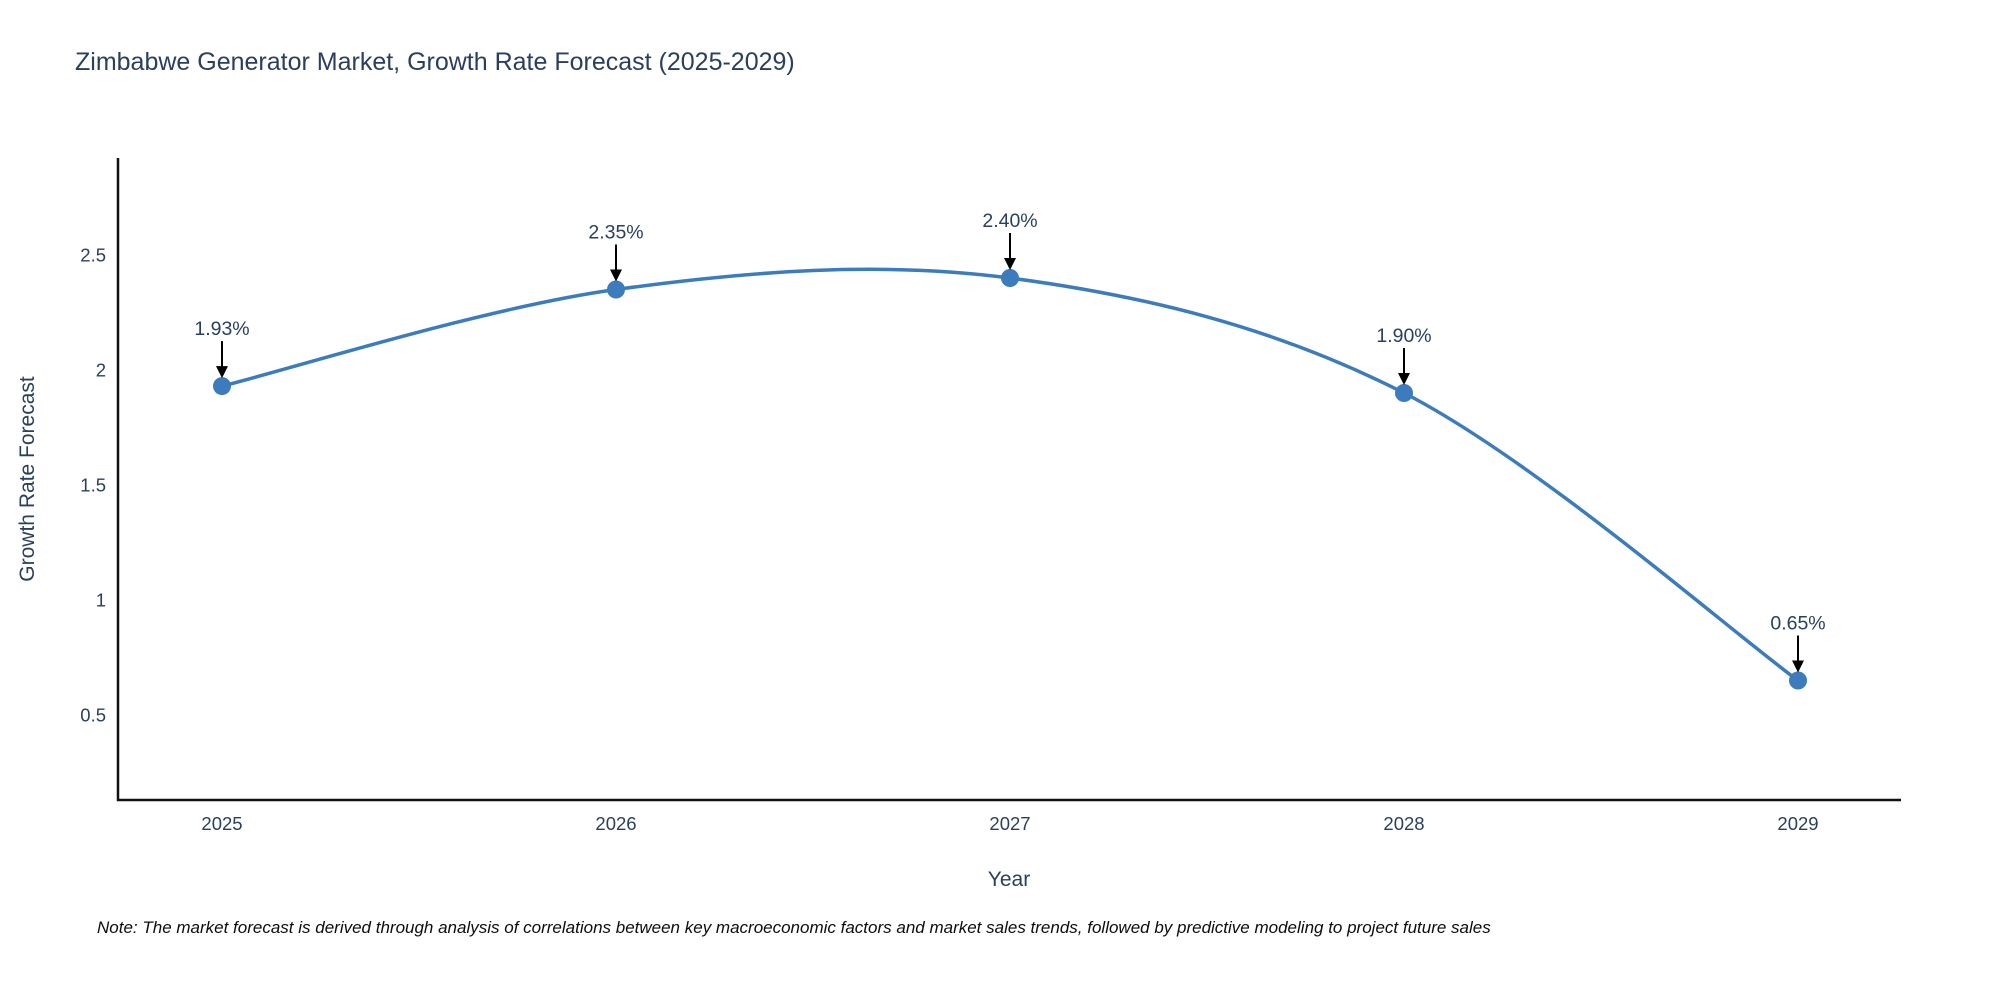 The image size is (2000, 1000). Describe the element at coordinates (1403, 823) in the screenshot. I see `x-tick-label: 2028` at that location.